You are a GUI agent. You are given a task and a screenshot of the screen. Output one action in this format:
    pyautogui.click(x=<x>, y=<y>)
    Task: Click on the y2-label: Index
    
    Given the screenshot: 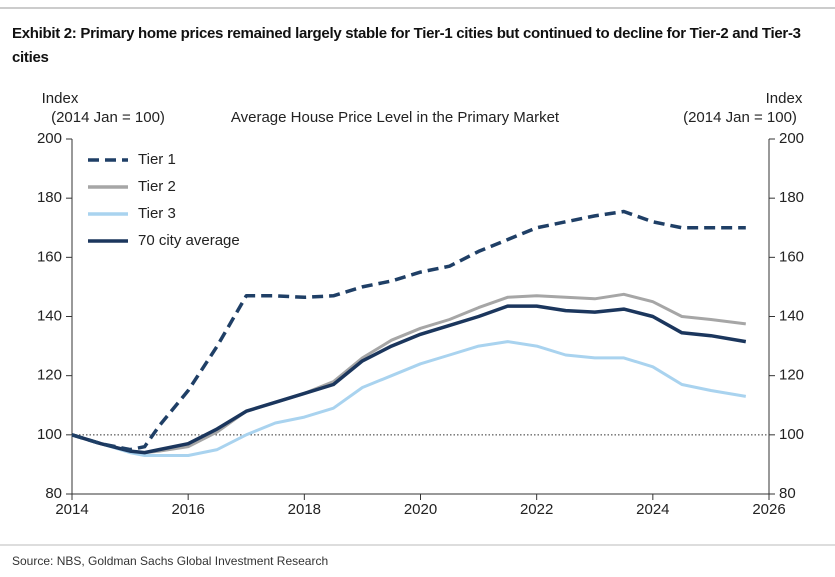 What is the action you would take?
    pyautogui.click(x=784, y=98)
    